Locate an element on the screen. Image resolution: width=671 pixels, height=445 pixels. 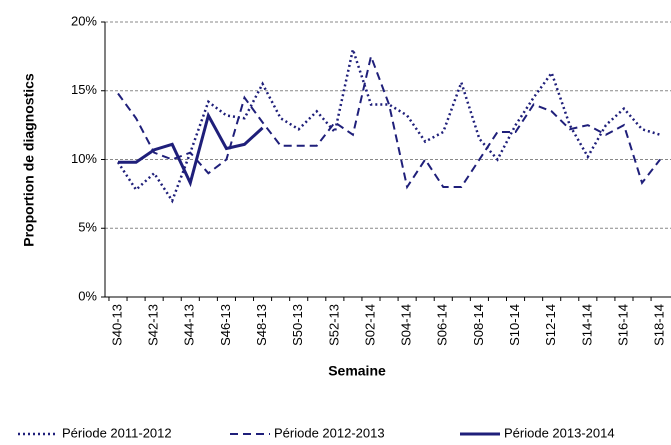
x-axis-label: Semaine is located at coordinates (357, 371).